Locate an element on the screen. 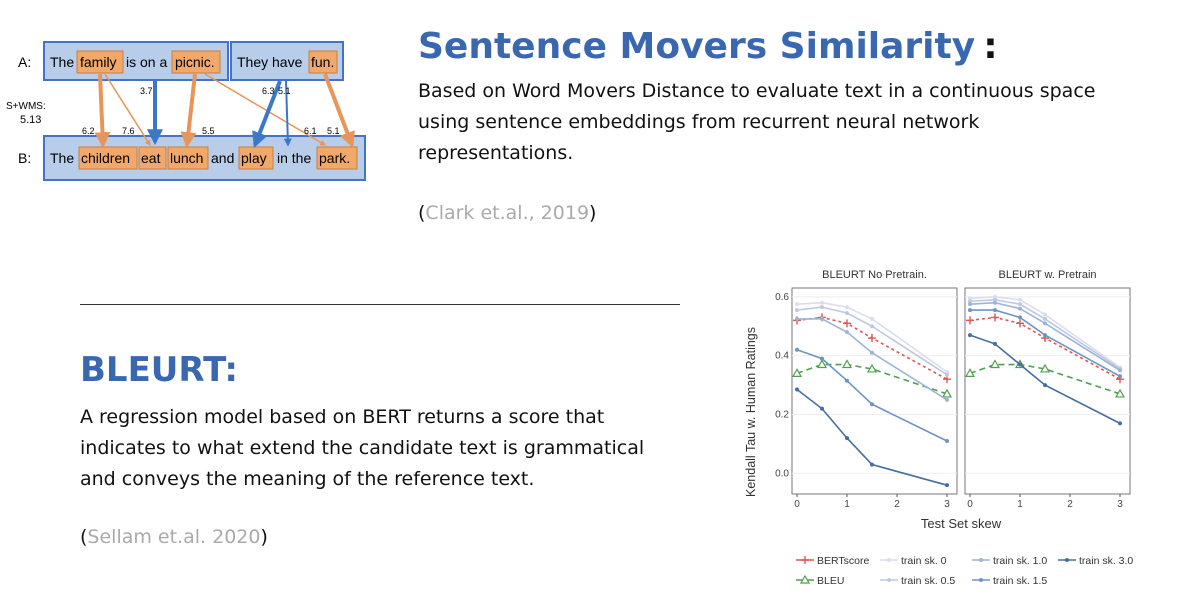  panel-title: BLEURT No Pretrain. is located at coordinates (874, 275).